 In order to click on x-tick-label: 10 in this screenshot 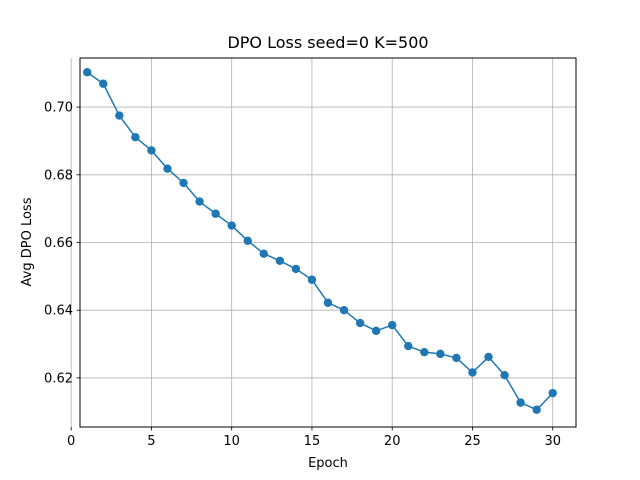, I will do `click(231, 441)`.